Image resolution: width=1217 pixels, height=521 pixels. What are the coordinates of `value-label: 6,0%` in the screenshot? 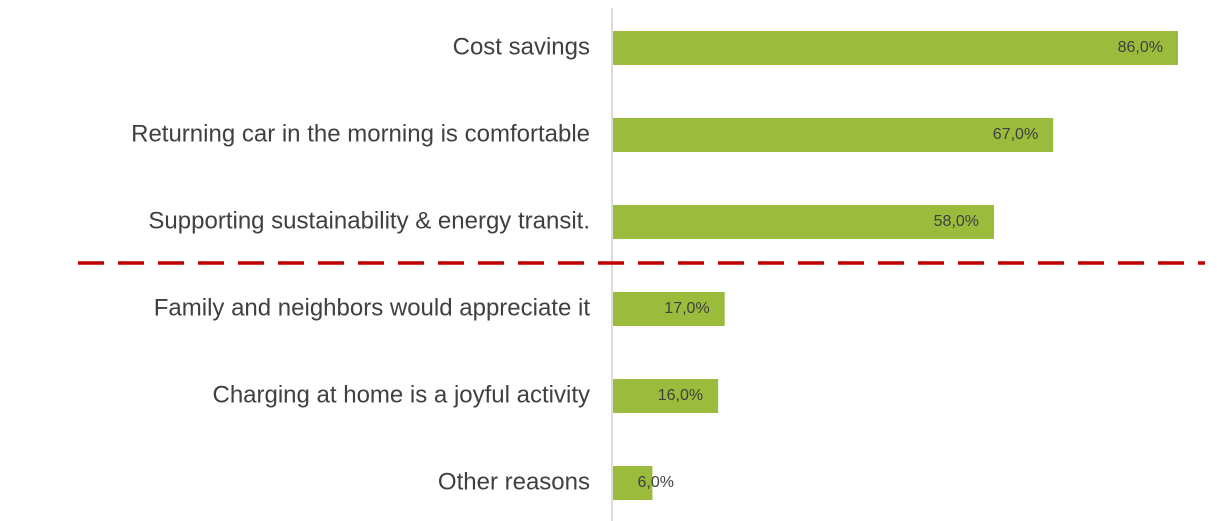 It's located at (656, 482).